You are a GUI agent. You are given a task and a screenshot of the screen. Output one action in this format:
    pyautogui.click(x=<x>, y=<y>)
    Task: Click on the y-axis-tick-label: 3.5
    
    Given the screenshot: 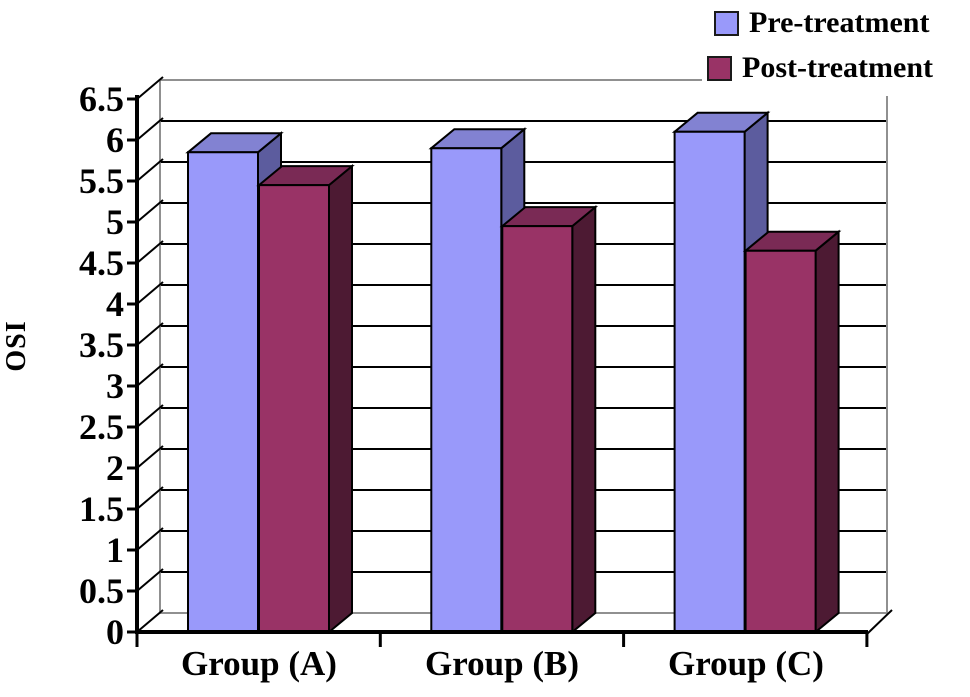 What is the action you would take?
    pyautogui.click(x=101, y=345)
    